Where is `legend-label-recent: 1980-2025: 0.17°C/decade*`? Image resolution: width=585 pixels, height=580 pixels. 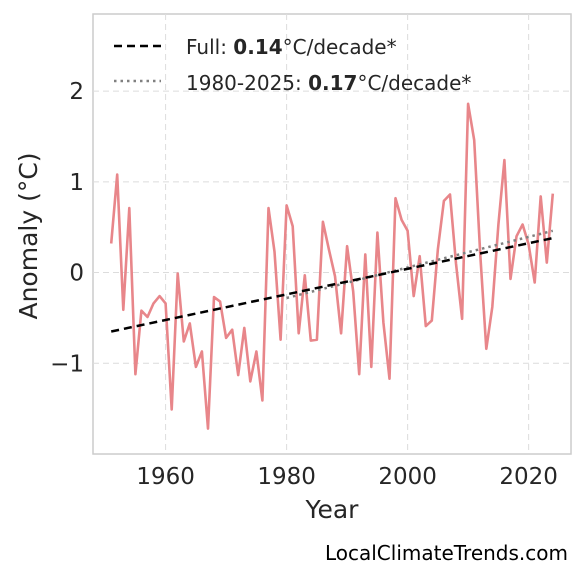
legend-label-recent: 1980-2025: 0.17°C/decade* is located at coordinates (328, 83).